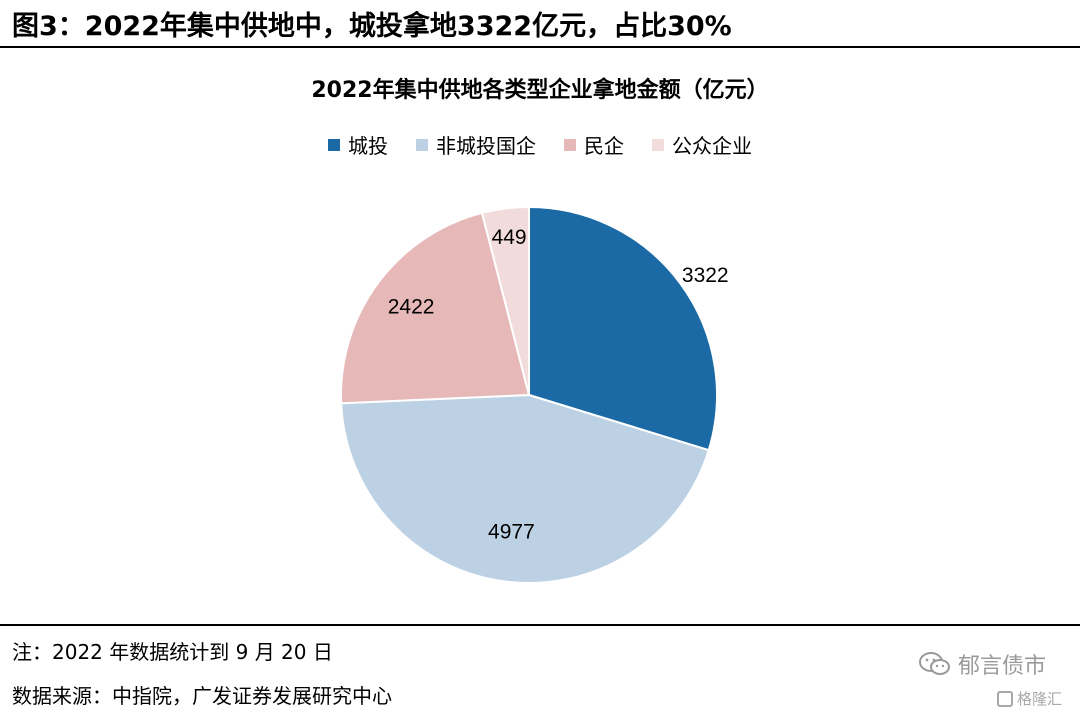  Describe the element at coordinates (1039, 699) in the screenshot. I see `watermark2-text: 格隆汇` at that location.